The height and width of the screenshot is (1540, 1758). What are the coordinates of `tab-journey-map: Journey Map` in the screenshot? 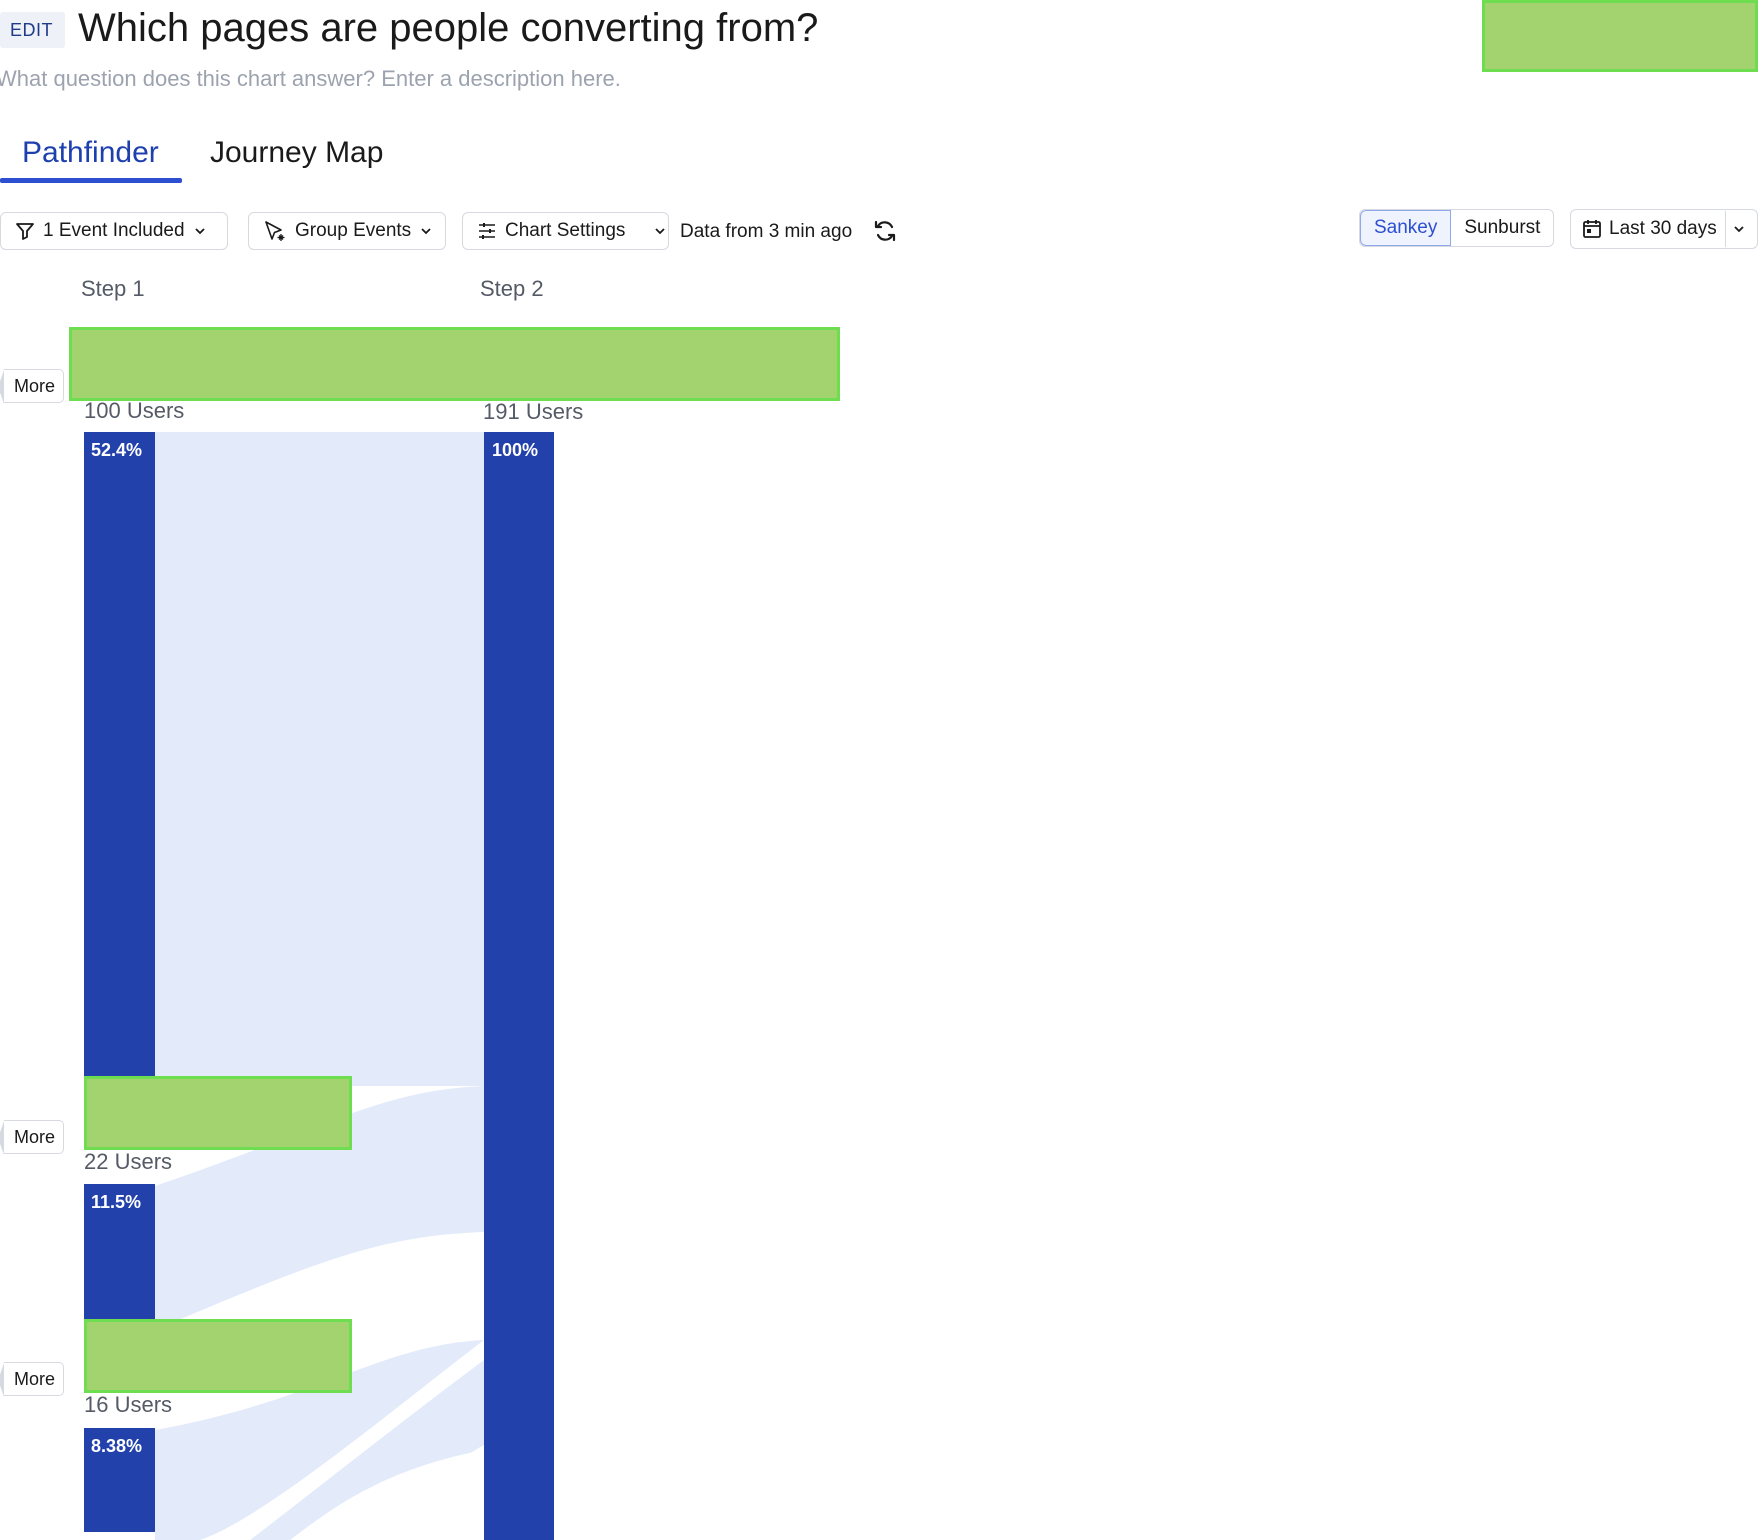 It's located at (297, 152).